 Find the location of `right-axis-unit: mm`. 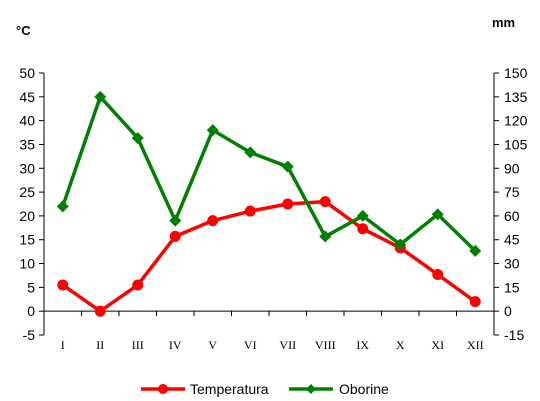

right-axis-unit: mm is located at coordinates (503, 22).